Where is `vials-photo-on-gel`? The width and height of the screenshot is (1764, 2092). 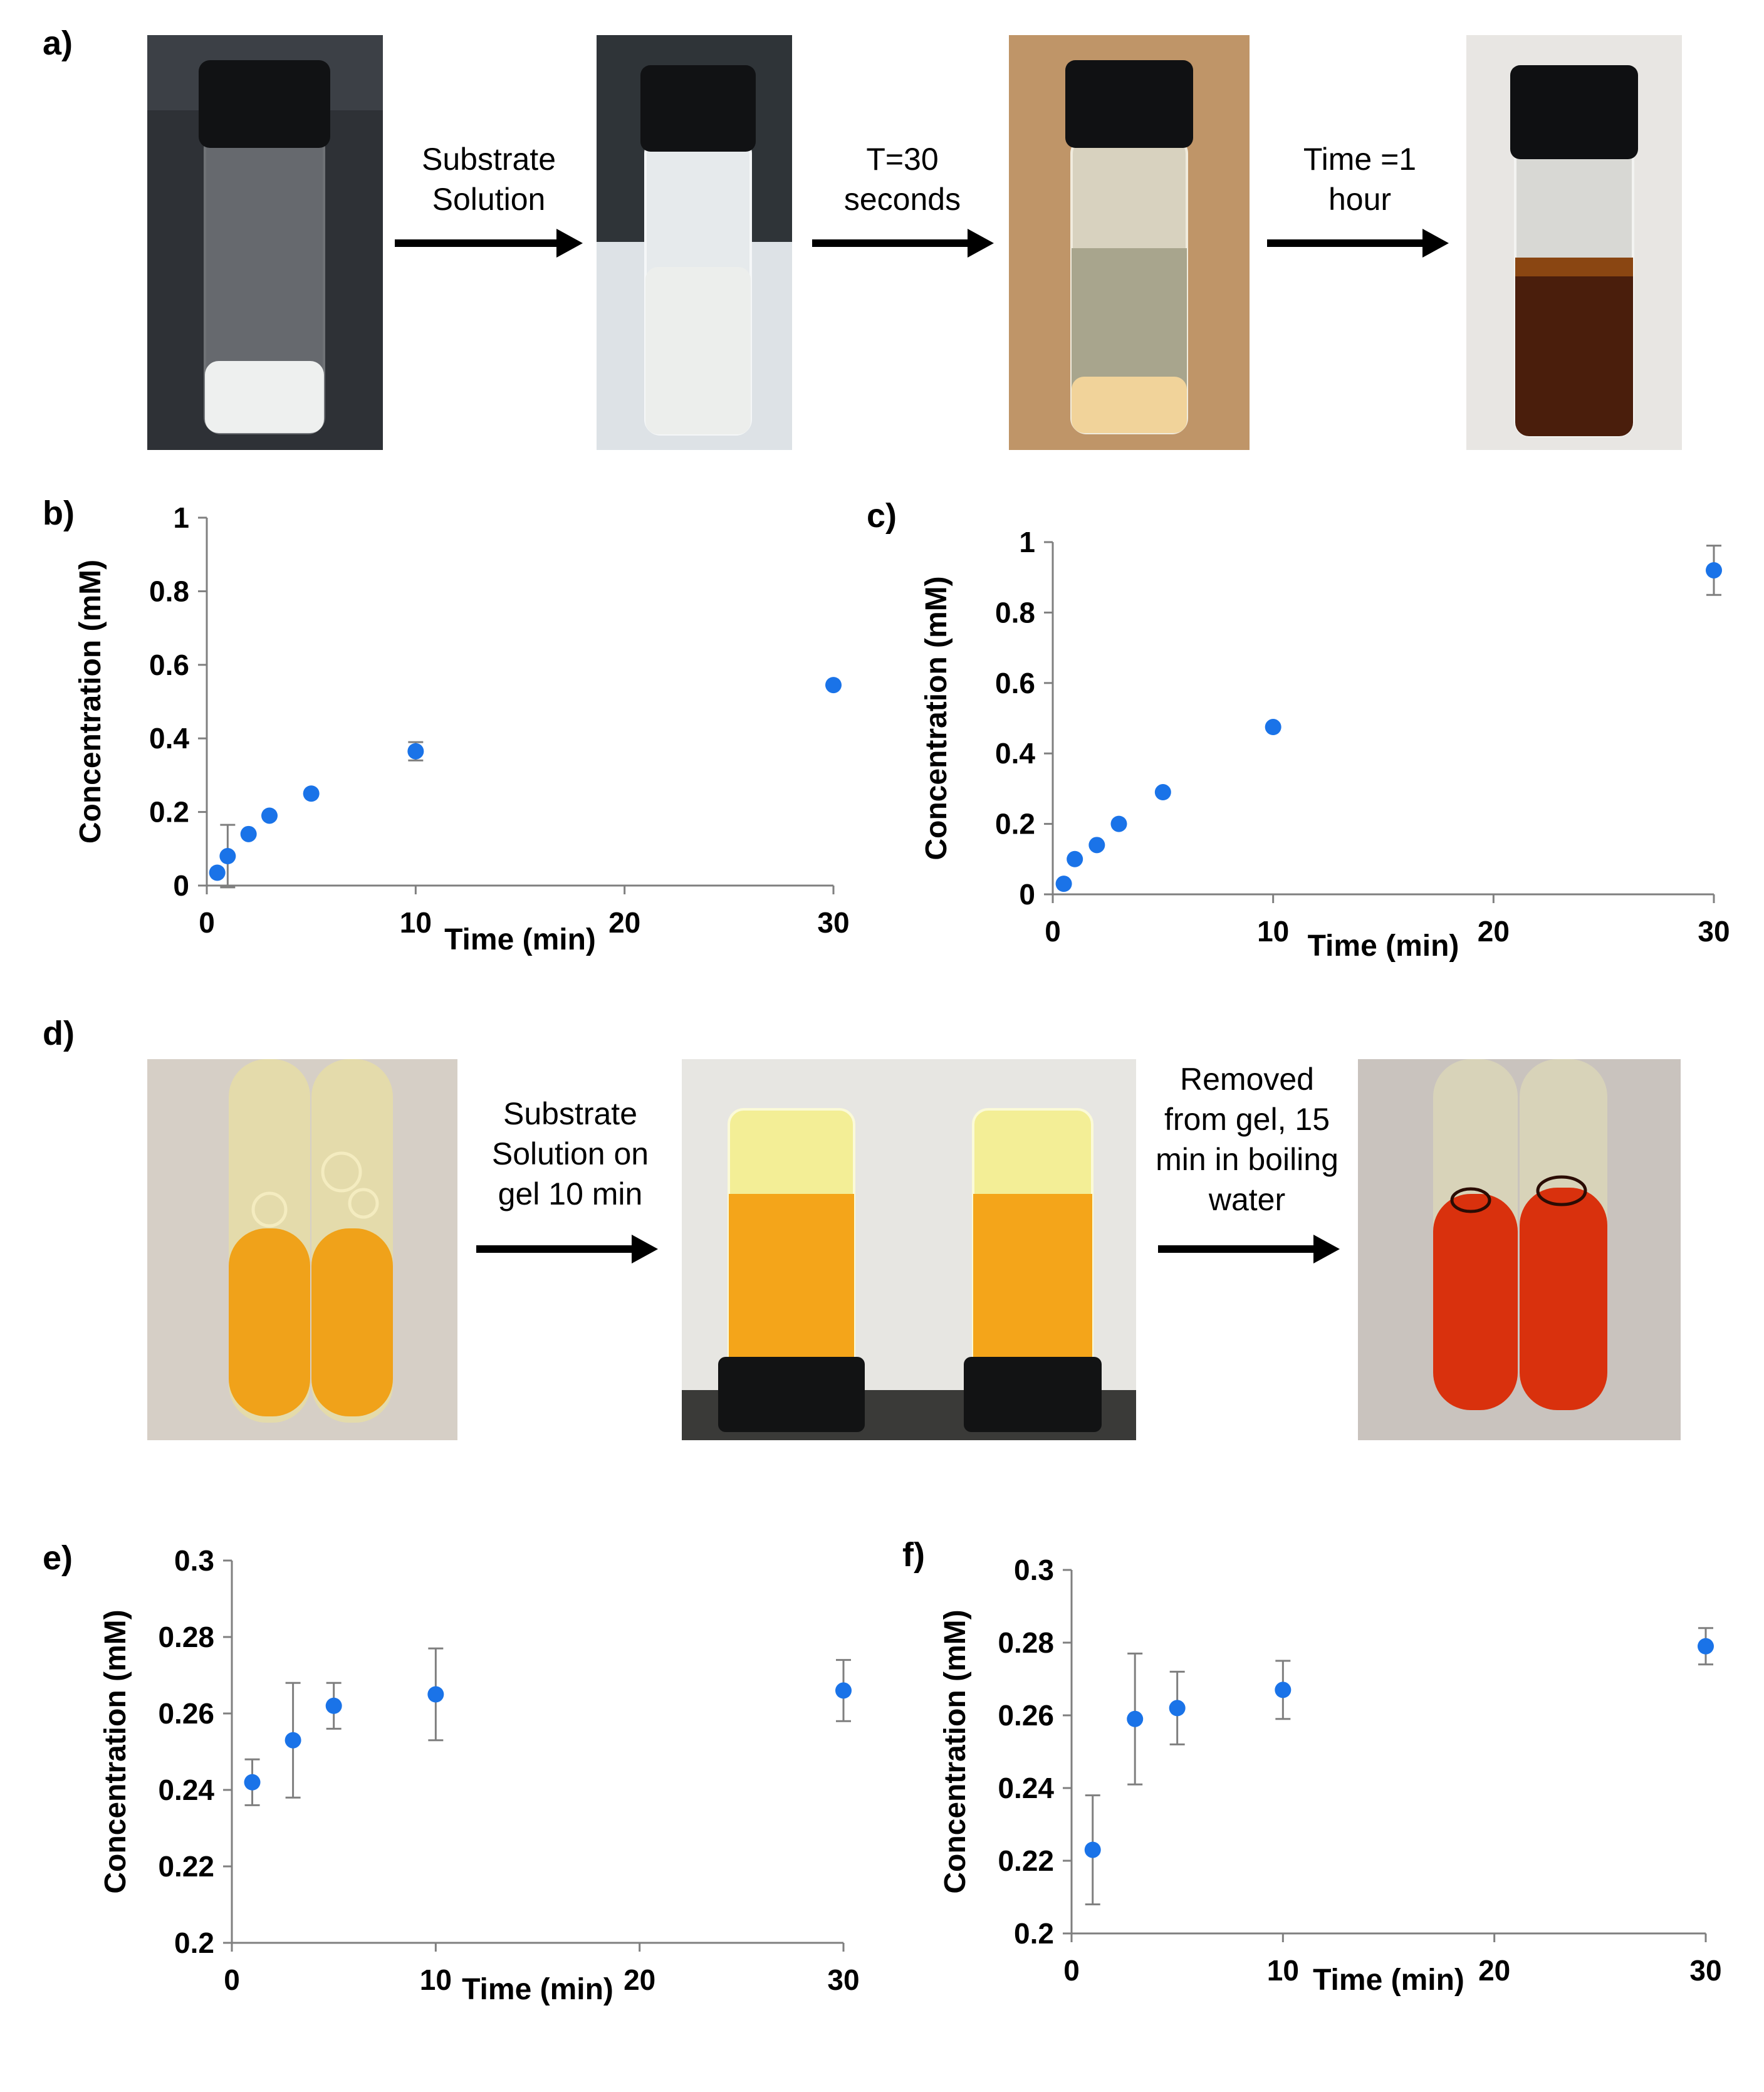 vials-photo-on-gel is located at coordinates (909, 1250).